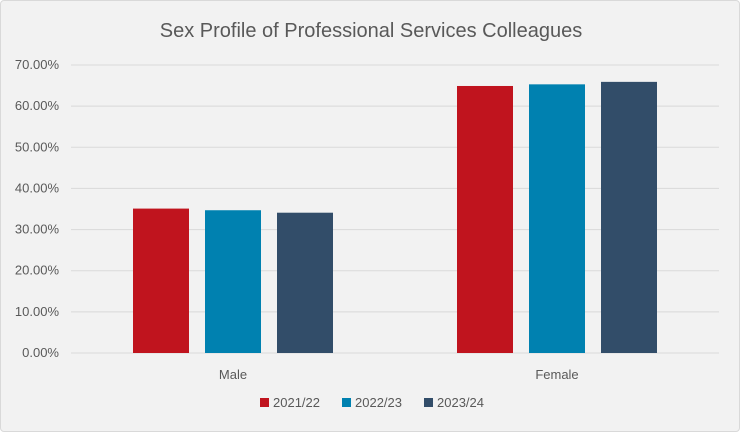  I want to click on legend-item: 2021/22, so click(290, 402).